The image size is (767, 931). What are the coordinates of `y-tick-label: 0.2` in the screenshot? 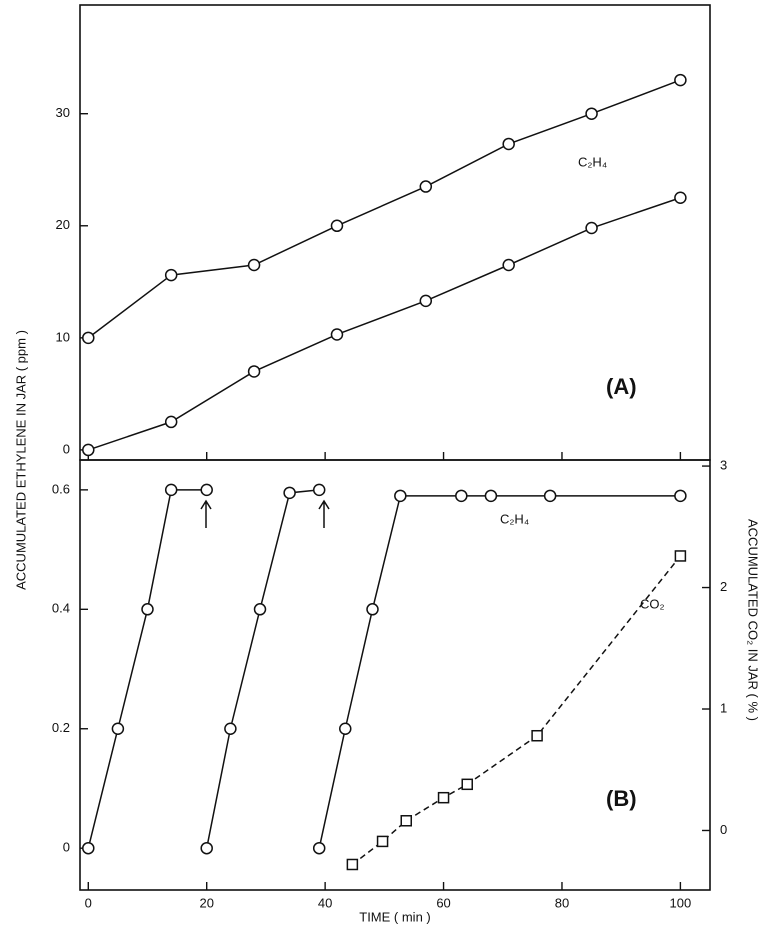 It's located at (61, 727).